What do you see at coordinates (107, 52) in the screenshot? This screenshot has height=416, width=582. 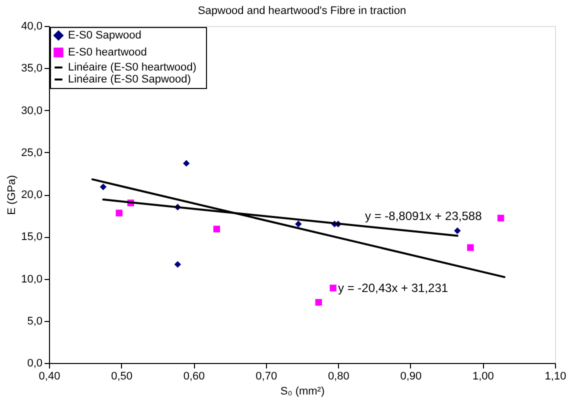 I see `legend-label: E-S0 heartwood` at bounding box center [107, 52].